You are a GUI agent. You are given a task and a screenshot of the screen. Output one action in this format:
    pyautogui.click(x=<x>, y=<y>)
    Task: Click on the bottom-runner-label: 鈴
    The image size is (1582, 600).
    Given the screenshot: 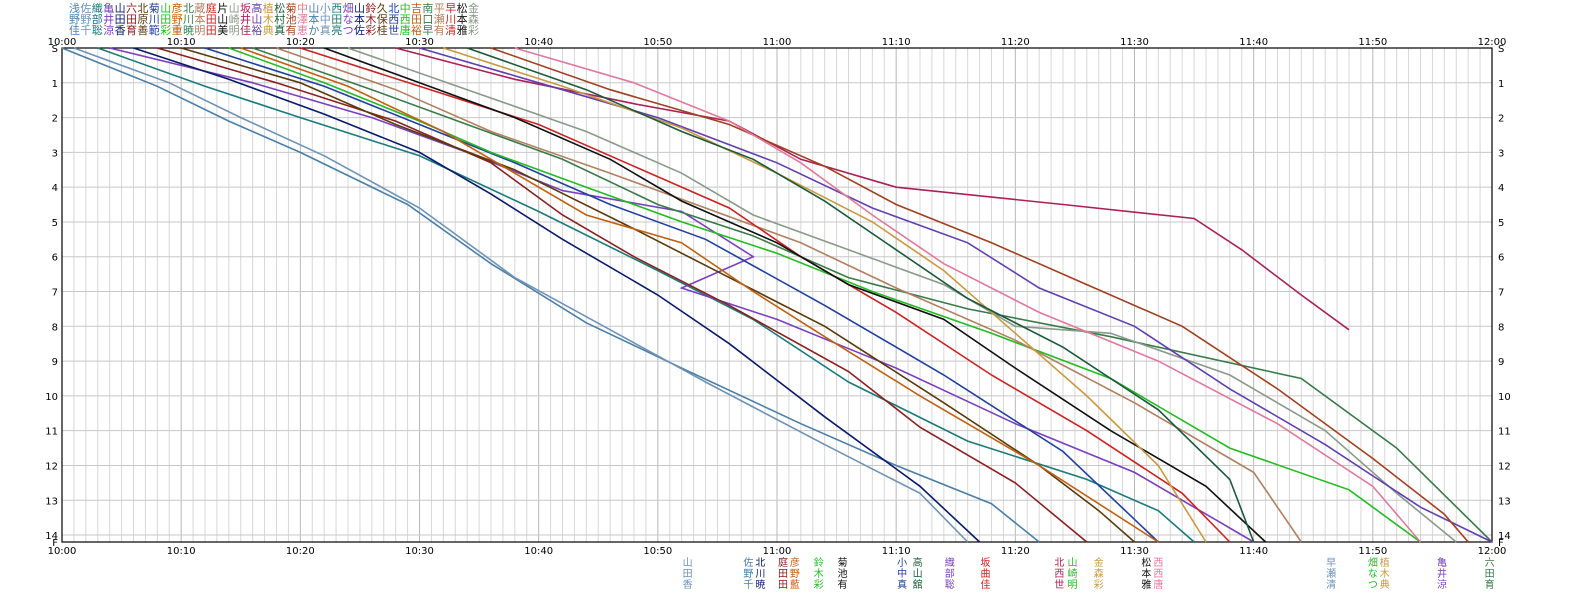 What is the action you would take?
    pyautogui.click(x=819, y=562)
    